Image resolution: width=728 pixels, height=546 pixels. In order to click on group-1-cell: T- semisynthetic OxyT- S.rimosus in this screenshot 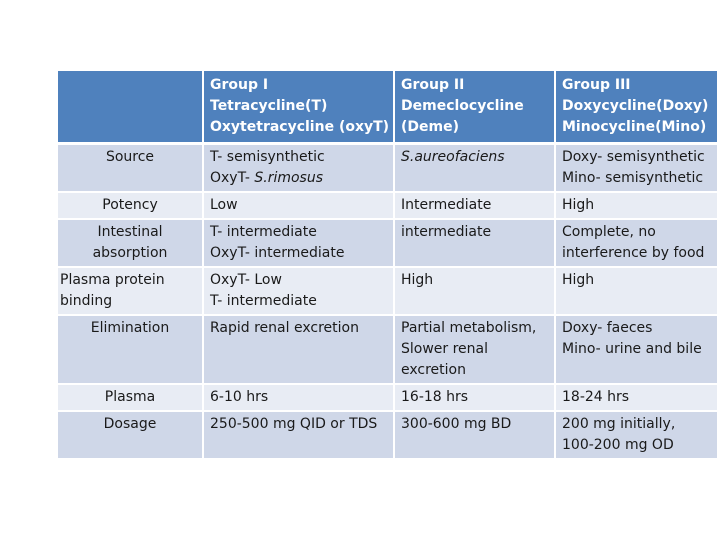, I will do `click(299, 168)`.